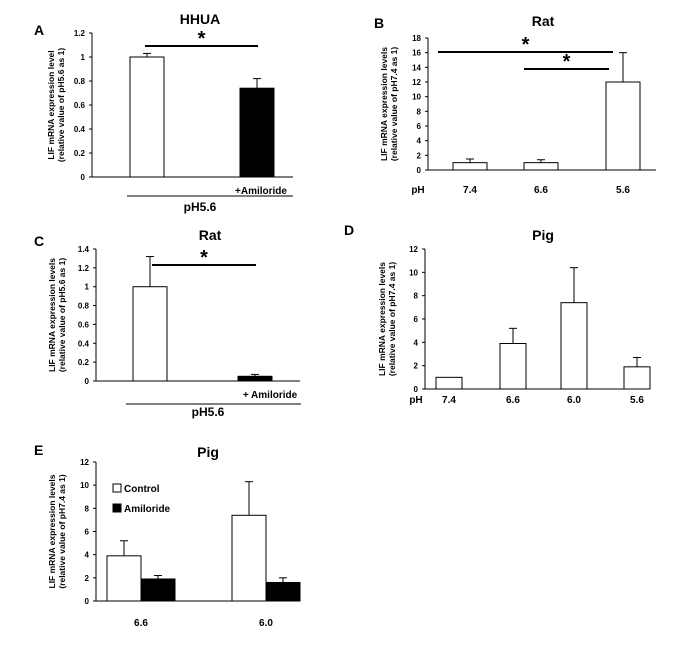 This screenshot has height=650, width=687. What do you see at coordinates (39, 241) in the screenshot?
I see `panel-label: C` at bounding box center [39, 241].